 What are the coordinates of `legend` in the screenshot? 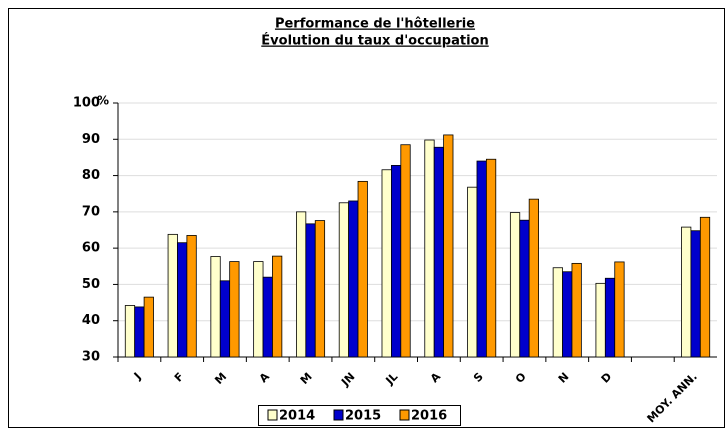 It's located at (359, 415).